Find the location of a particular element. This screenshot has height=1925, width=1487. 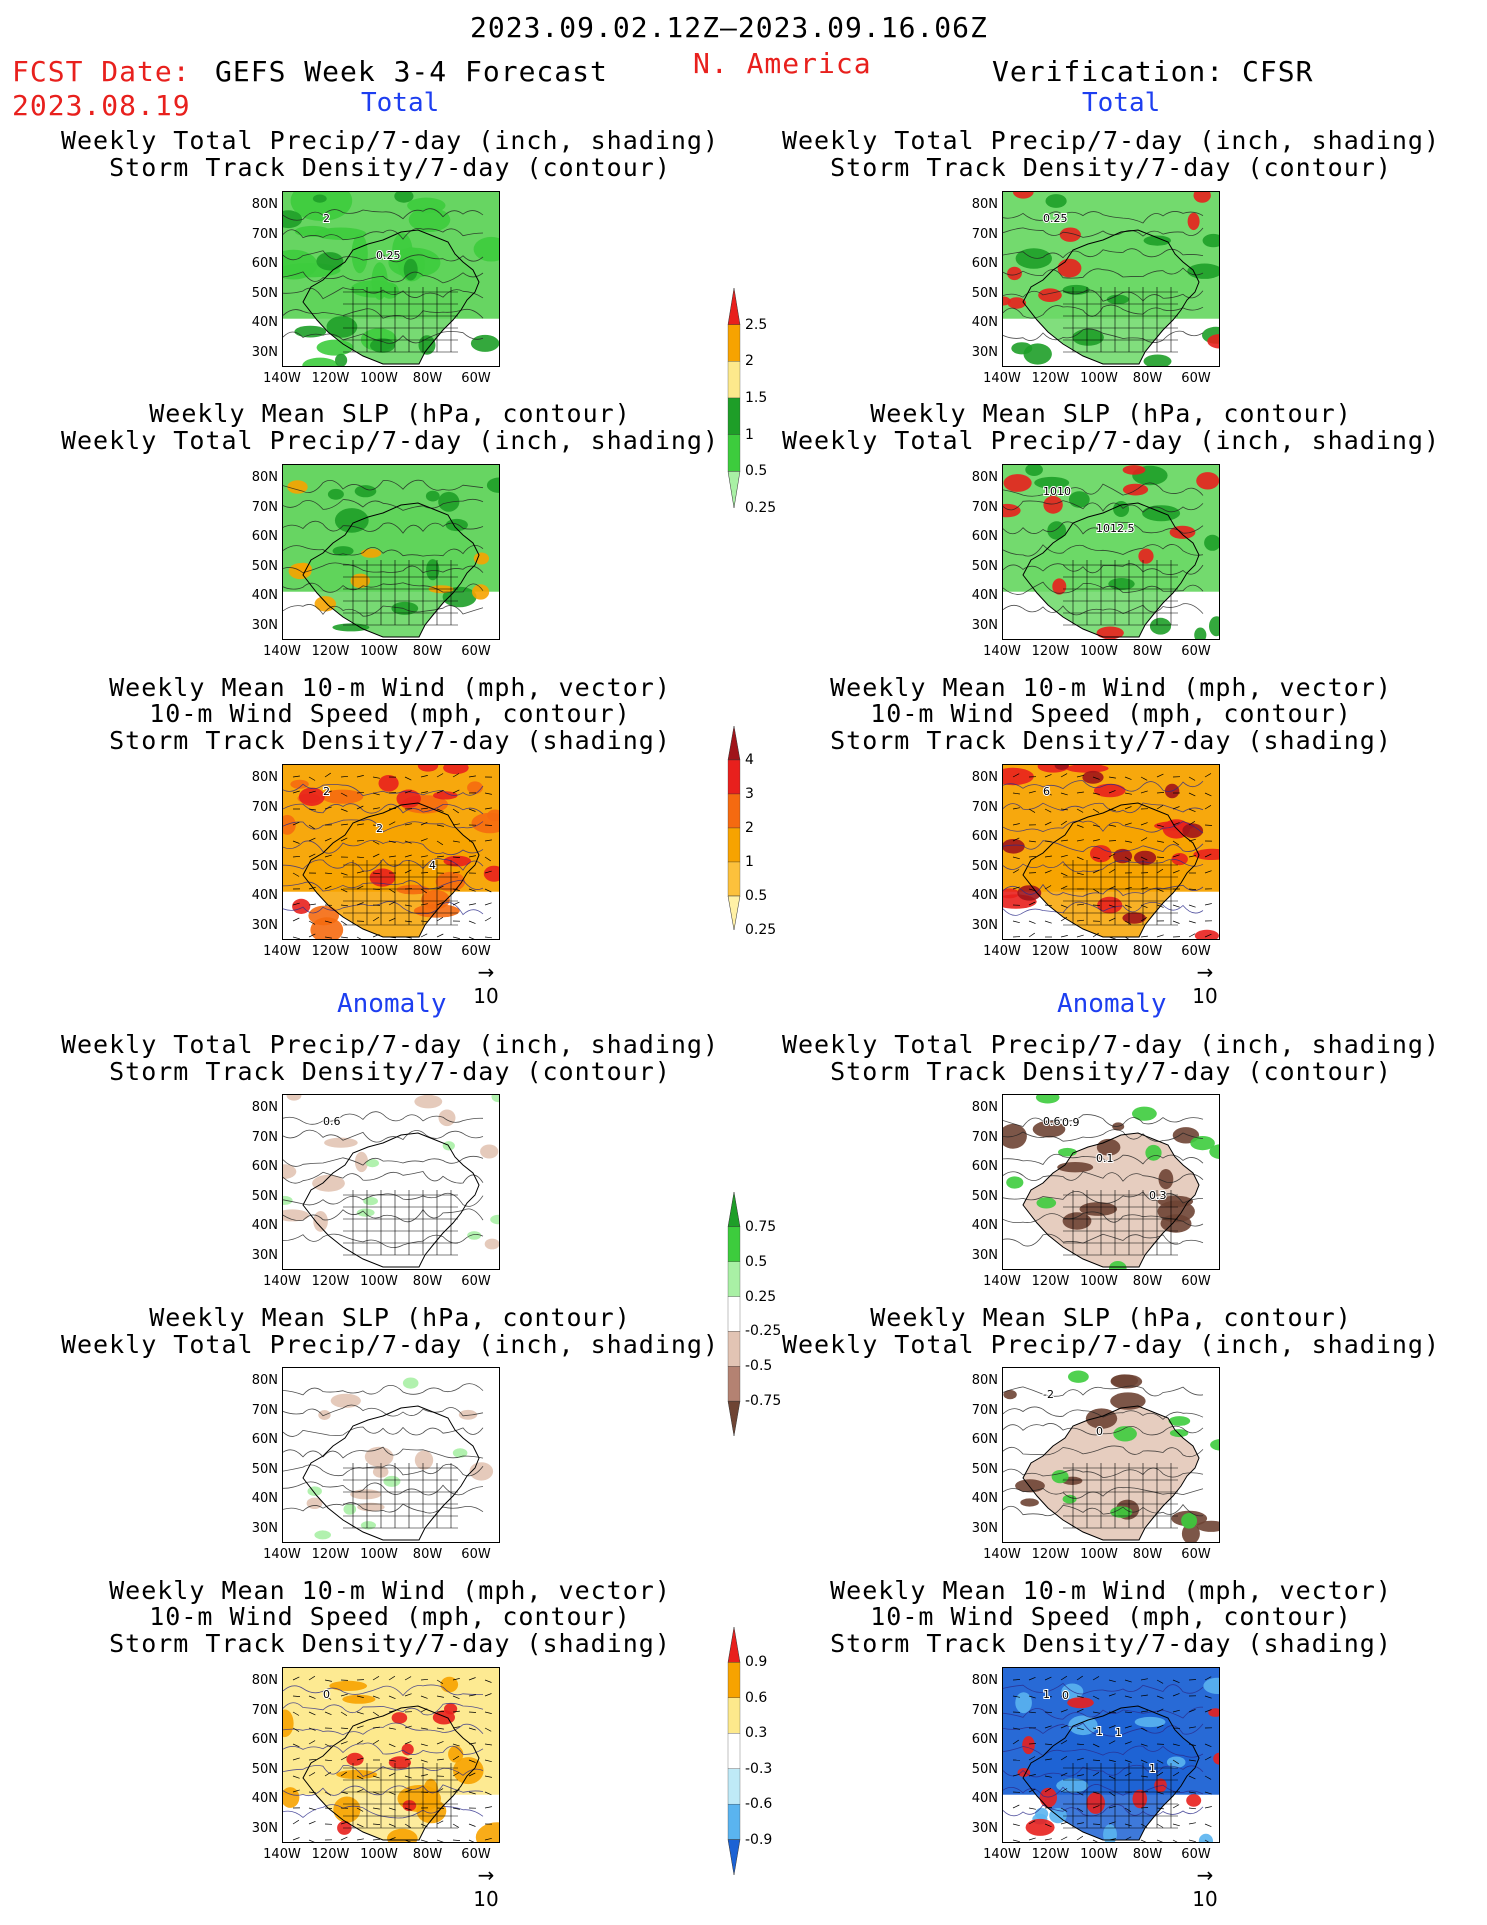

colorbar-label: 0.6 is located at coordinates (756, 1697).